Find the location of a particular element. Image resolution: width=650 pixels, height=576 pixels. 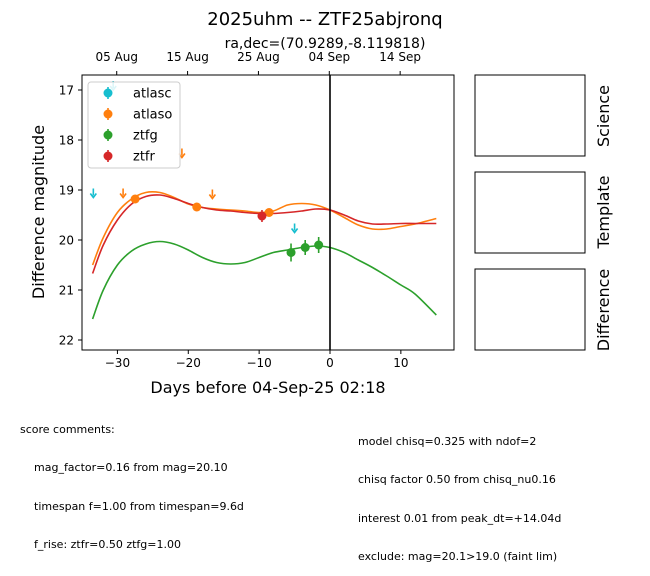

comment-line: model chisq=0.325 with ndof=2 is located at coordinates (447, 441).